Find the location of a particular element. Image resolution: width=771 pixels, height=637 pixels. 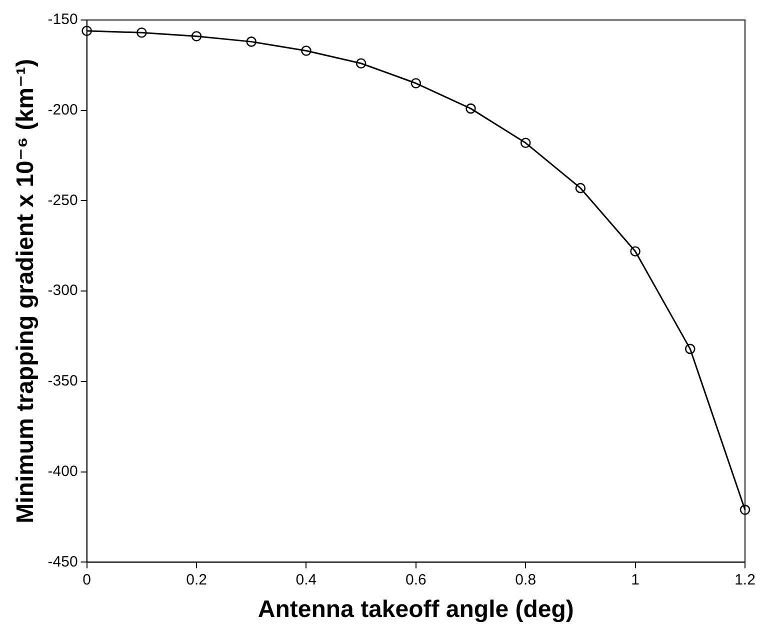

x-tick-label: 0.4 is located at coordinates (306, 579).